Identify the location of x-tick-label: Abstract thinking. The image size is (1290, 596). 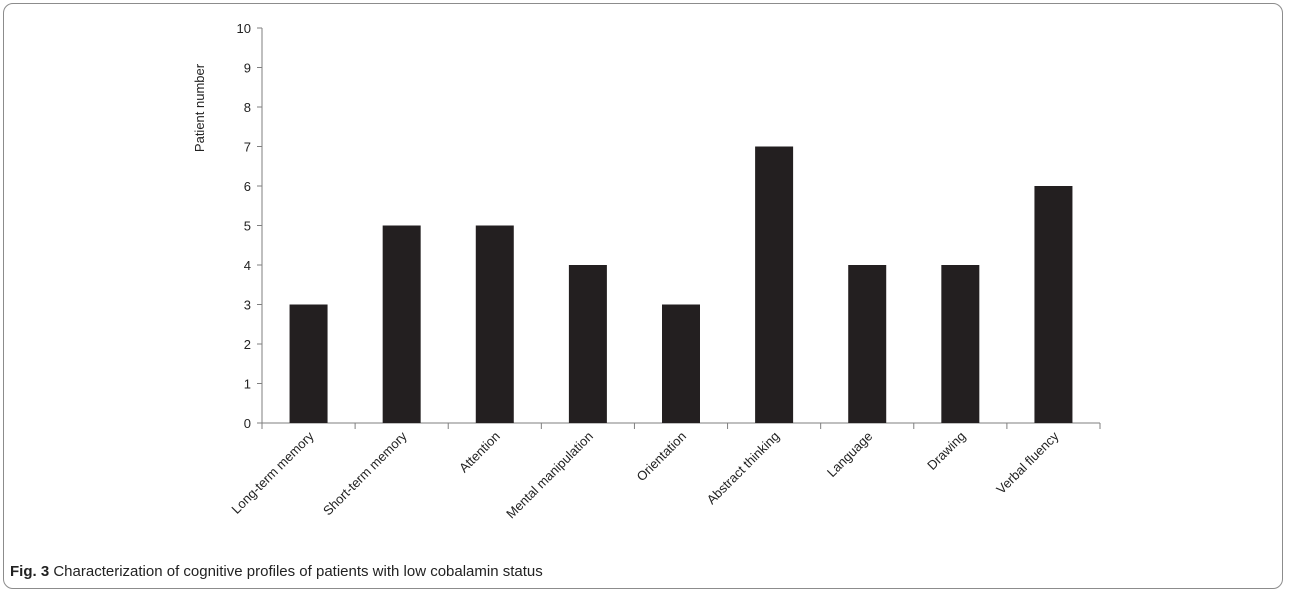
(743, 468).